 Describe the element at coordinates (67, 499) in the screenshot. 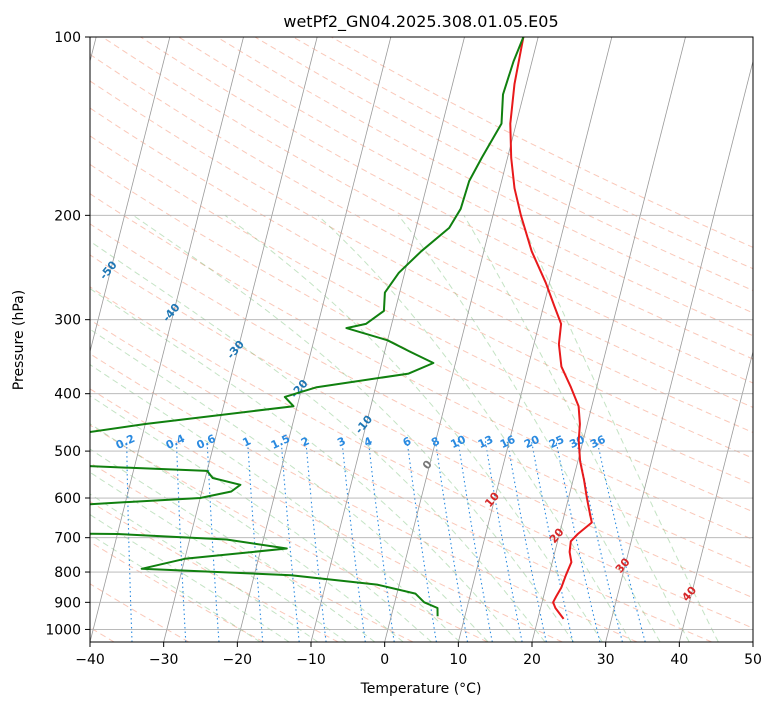

I see `y-tick-label: 600` at that location.